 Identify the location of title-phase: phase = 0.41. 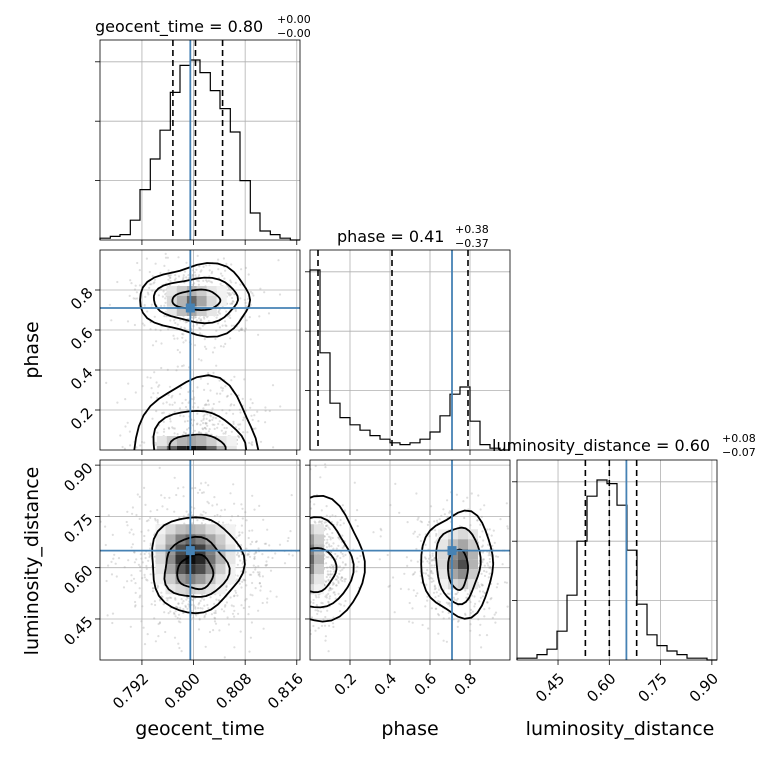
(390, 236).